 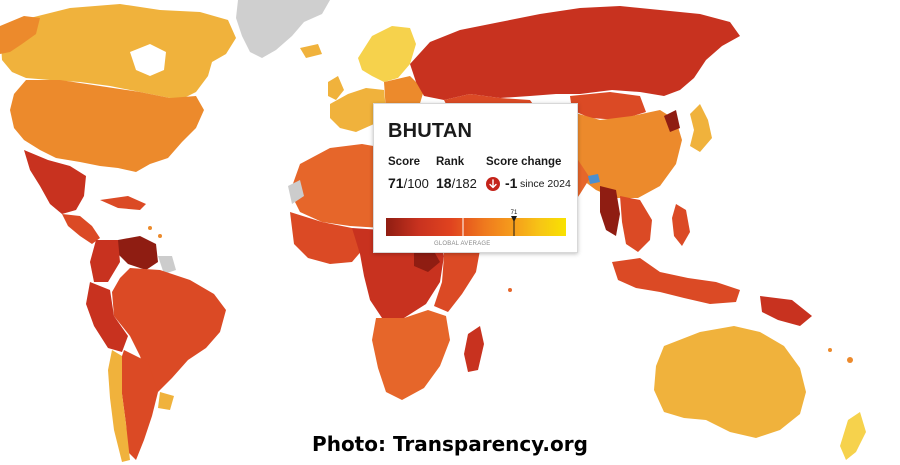 What do you see at coordinates (575, 53) in the screenshot?
I see `country-russia` at bounding box center [575, 53].